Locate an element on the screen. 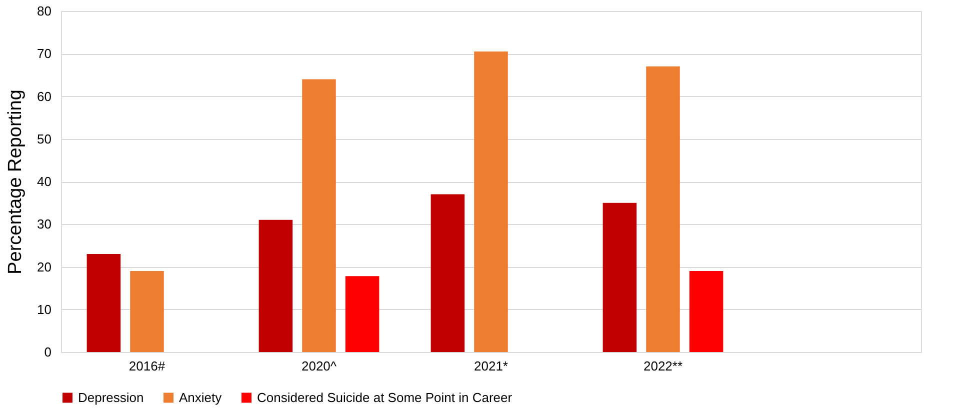 The image size is (962, 415). y-tick-label: 50 is located at coordinates (44, 138).